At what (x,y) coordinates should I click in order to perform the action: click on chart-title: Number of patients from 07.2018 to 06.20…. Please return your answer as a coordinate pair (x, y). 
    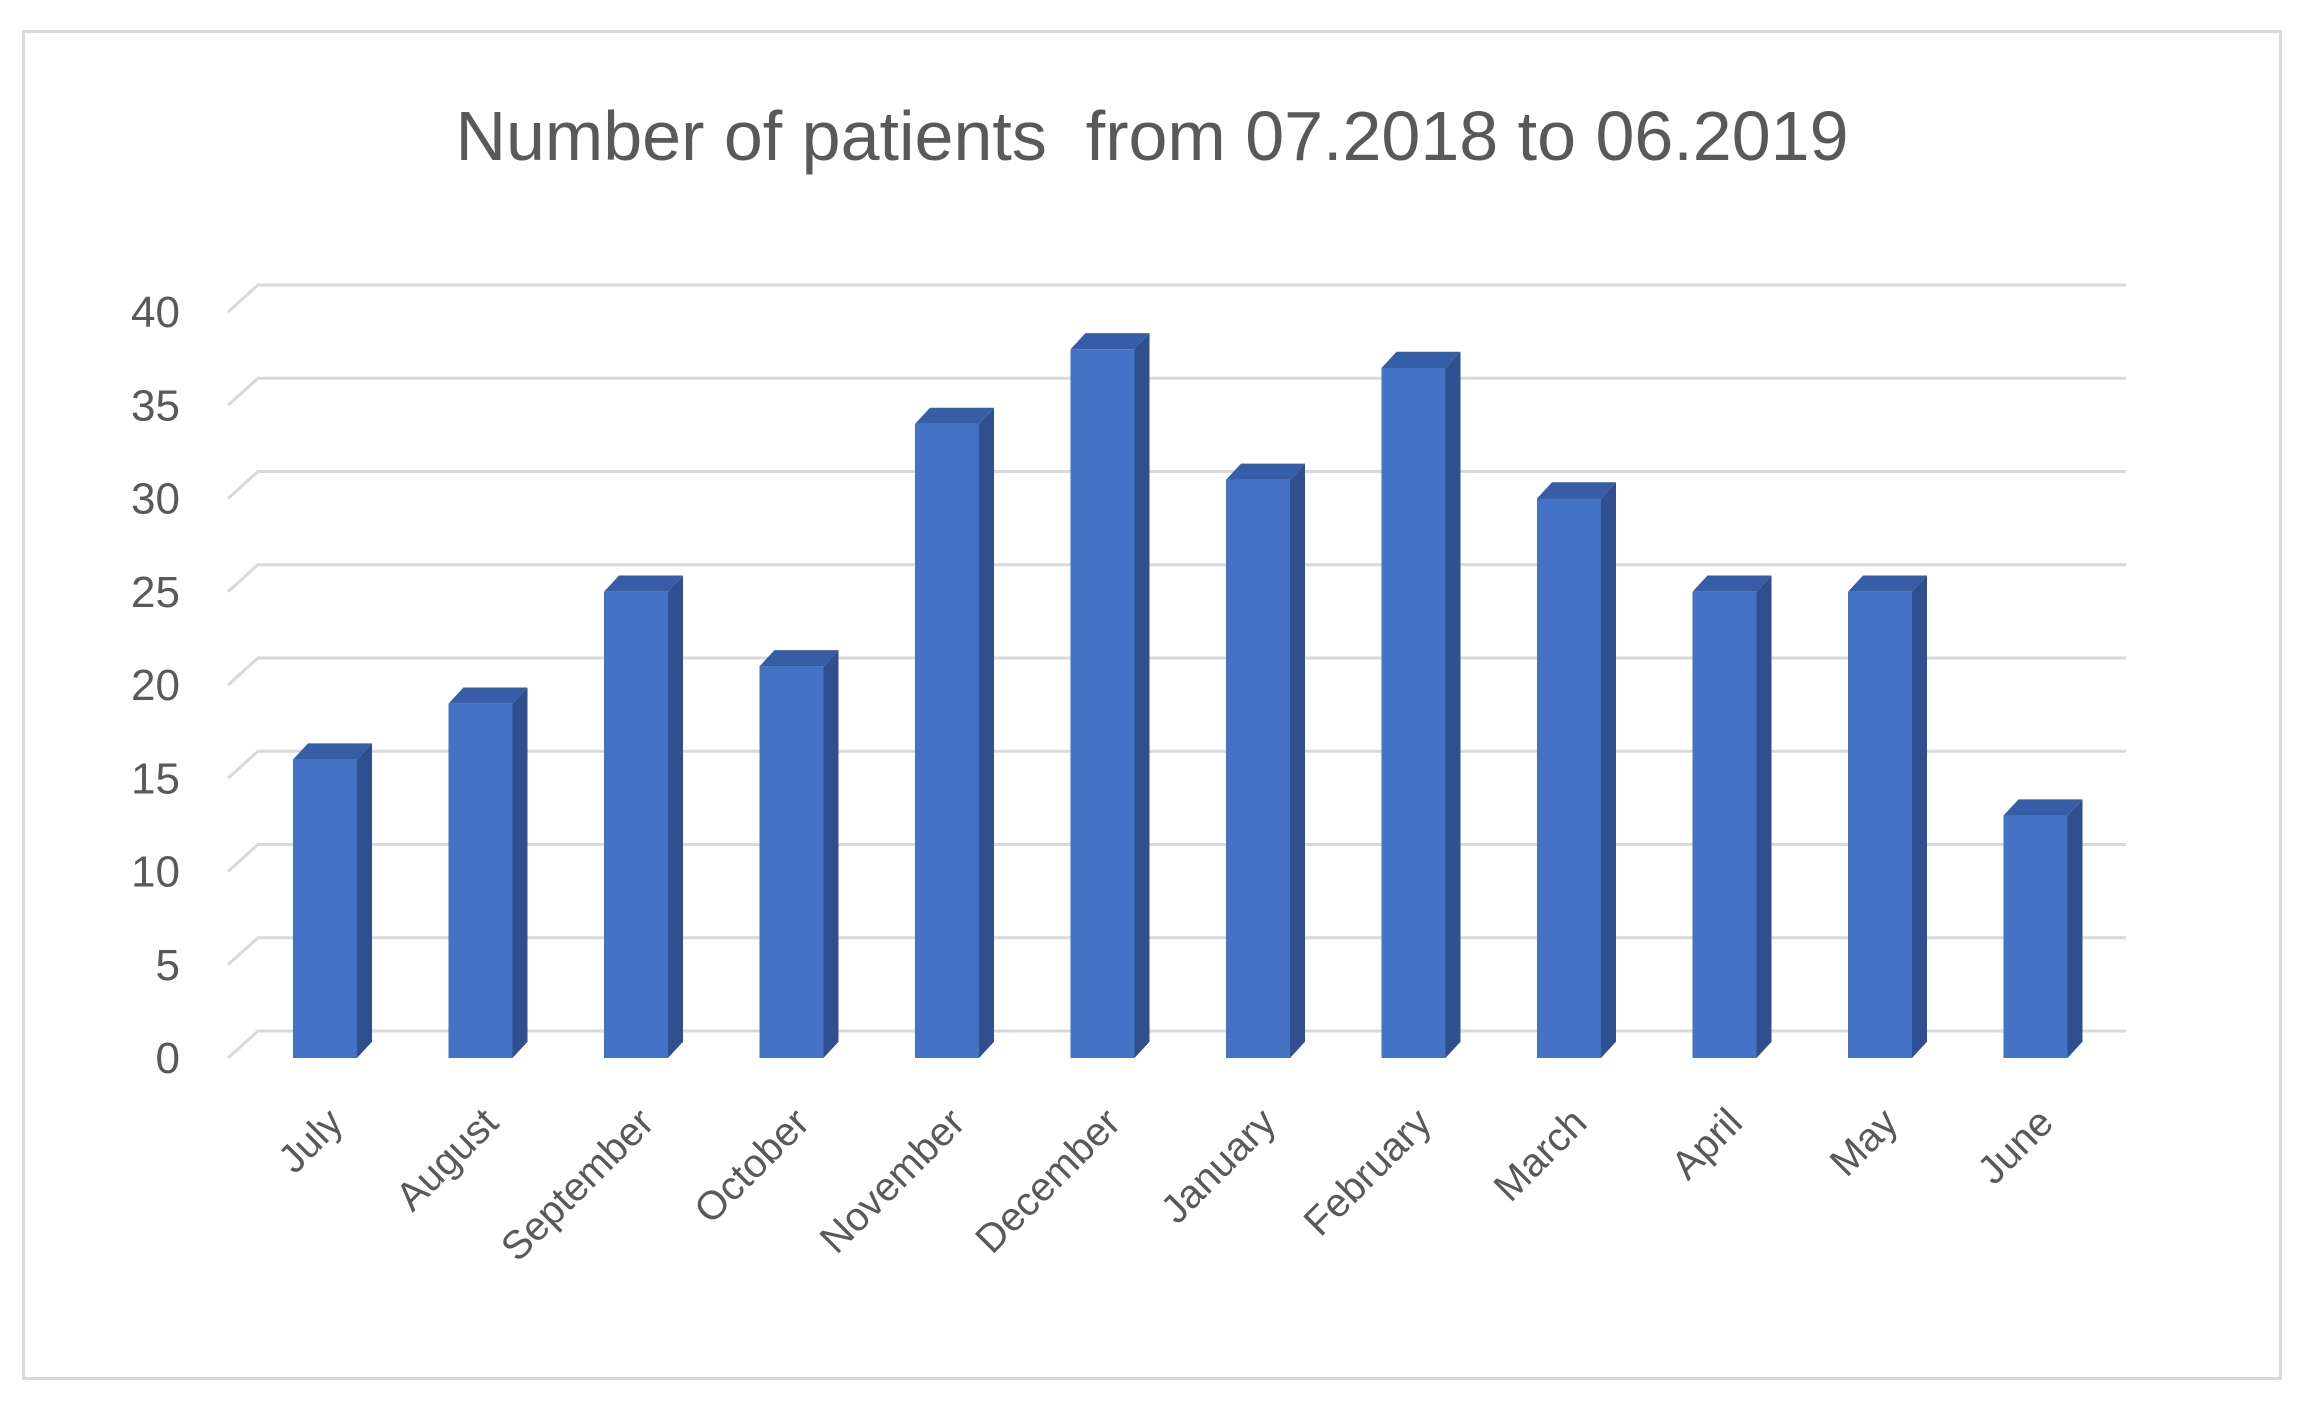
    Looking at the image, I should click on (1151, 136).